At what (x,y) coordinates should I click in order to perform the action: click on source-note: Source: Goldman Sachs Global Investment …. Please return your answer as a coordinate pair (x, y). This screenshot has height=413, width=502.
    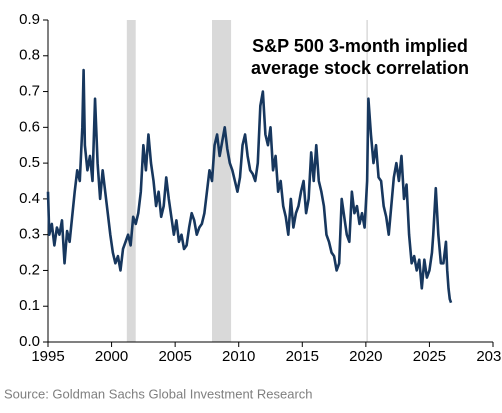
    Looking at the image, I should click on (158, 393).